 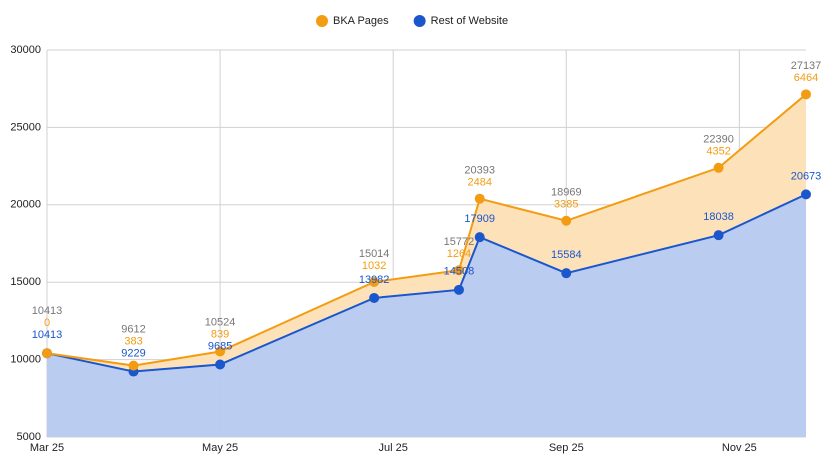 What do you see at coordinates (479, 171) in the screenshot?
I see `total-label: 20393` at bounding box center [479, 171].